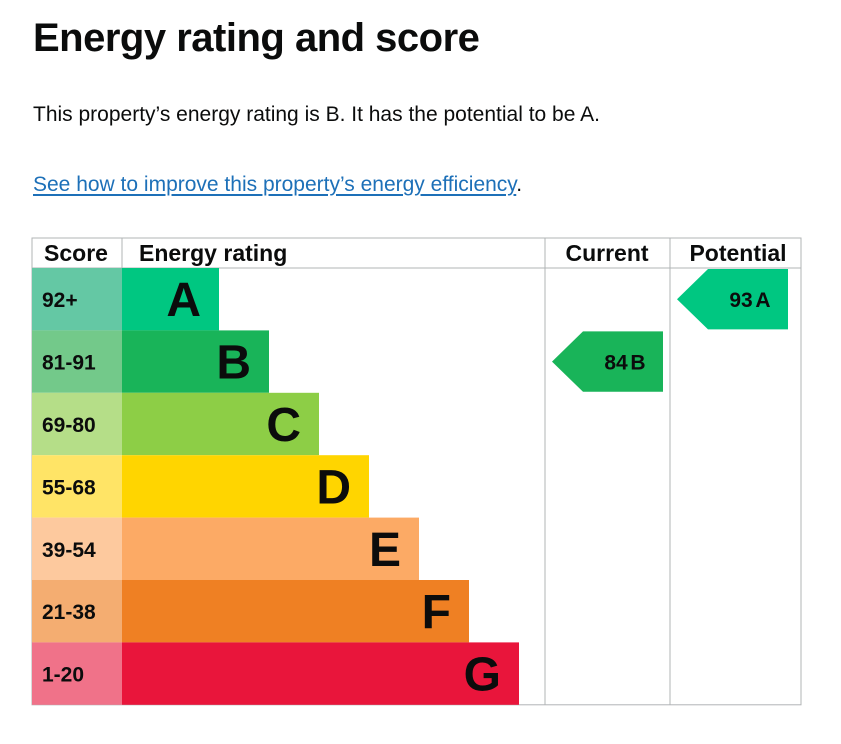 The height and width of the screenshot is (744, 841). Describe the element at coordinates (385, 550) in the screenshot. I see `rating-letter: E` at that location.